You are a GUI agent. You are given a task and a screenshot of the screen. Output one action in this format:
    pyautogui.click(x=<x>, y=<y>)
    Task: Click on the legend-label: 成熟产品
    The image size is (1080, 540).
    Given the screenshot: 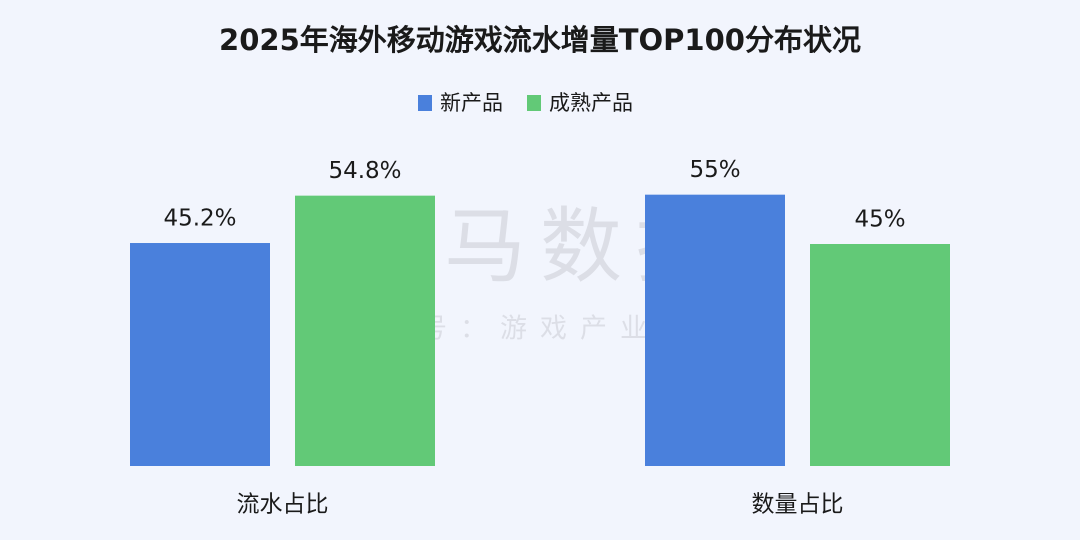 What is the action you would take?
    pyautogui.click(x=591, y=103)
    